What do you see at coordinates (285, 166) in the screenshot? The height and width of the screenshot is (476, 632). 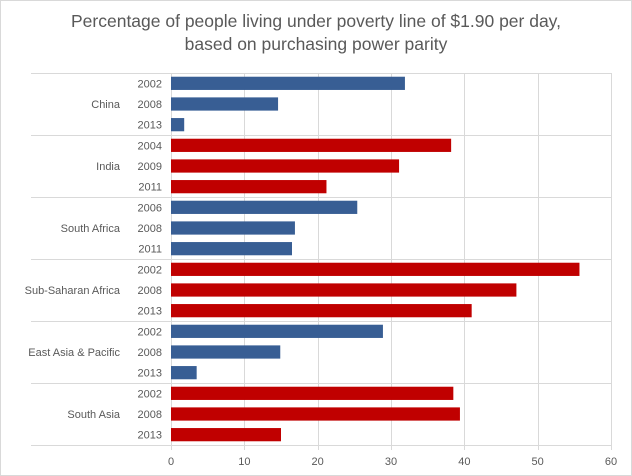 I see `bar-india-2009` at bounding box center [285, 166].